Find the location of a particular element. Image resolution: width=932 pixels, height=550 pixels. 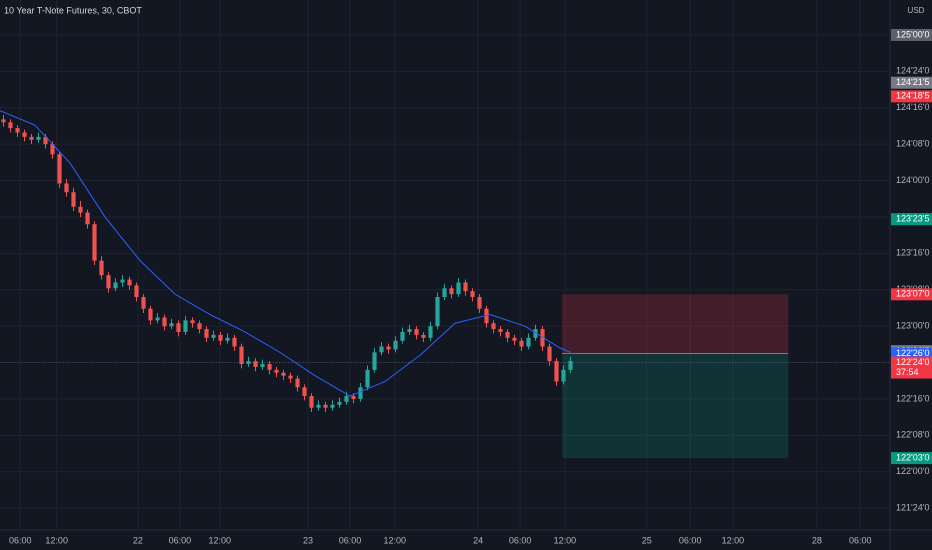

chart-title: 10 Year T-Note Futures, 30, CBOT is located at coordinates (73, 10).